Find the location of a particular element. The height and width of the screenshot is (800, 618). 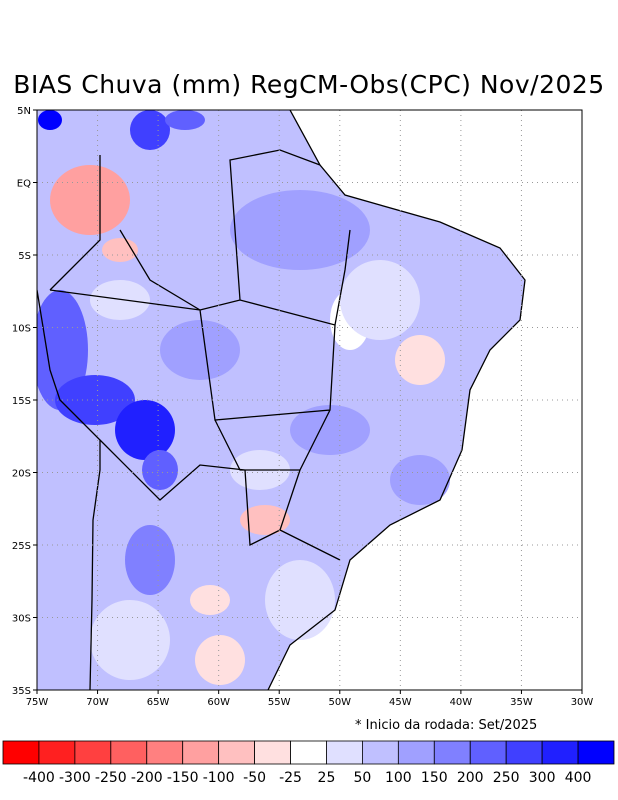

lon-label: 40W is located at coordinates (461, 702).